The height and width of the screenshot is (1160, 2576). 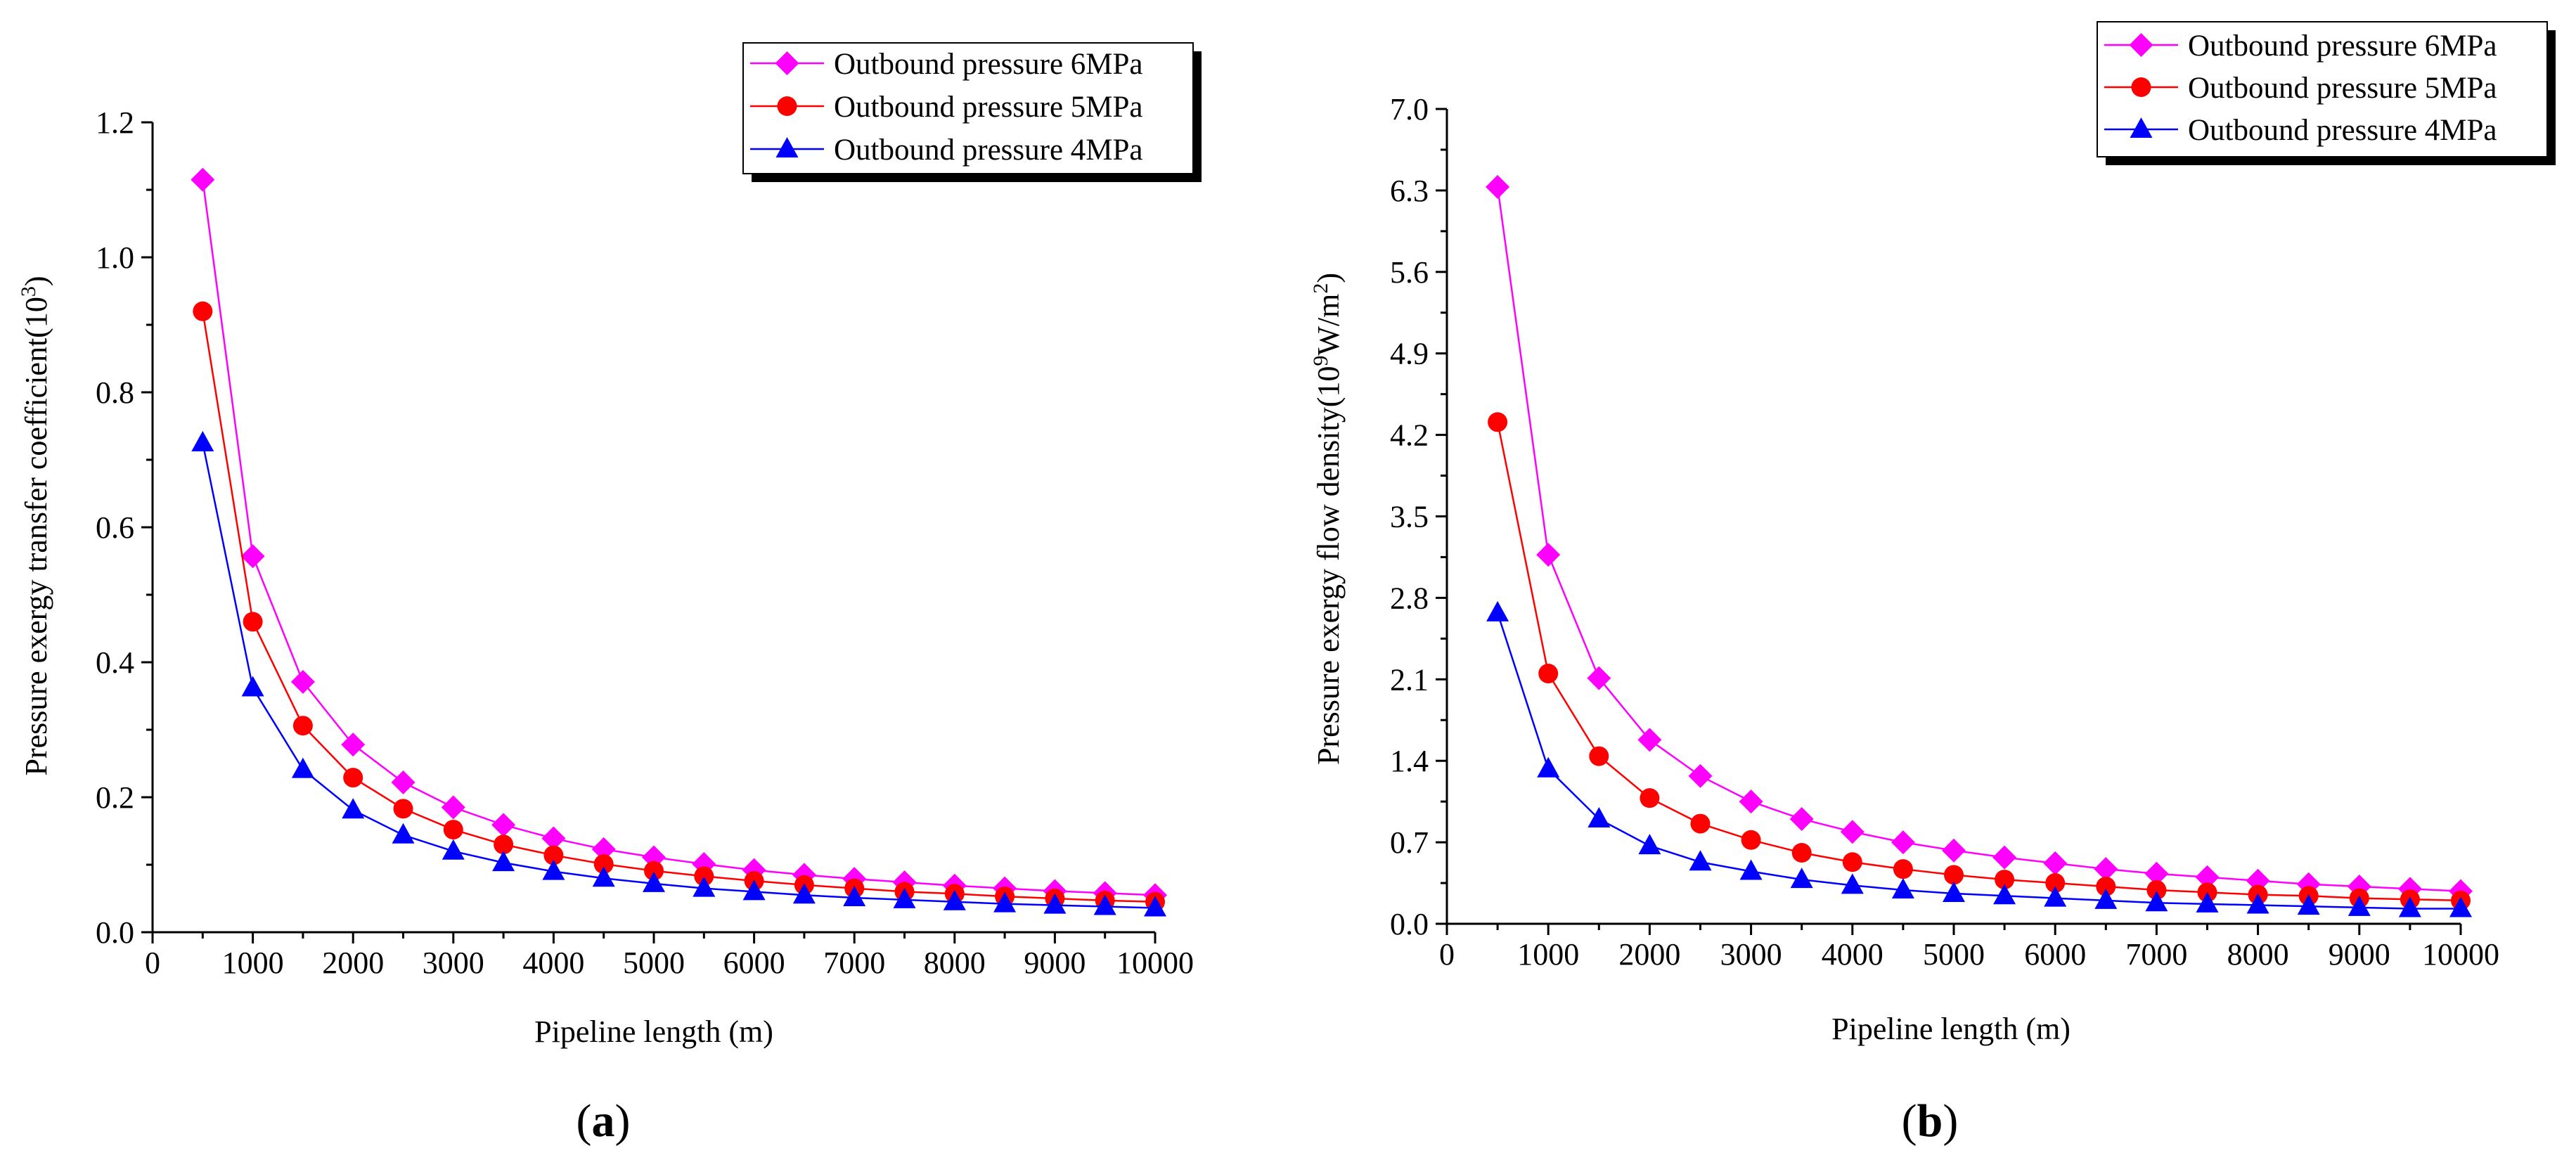 I want to click on legend-entry: Outbound pressure 5MPa, so click(x=946, y=107).